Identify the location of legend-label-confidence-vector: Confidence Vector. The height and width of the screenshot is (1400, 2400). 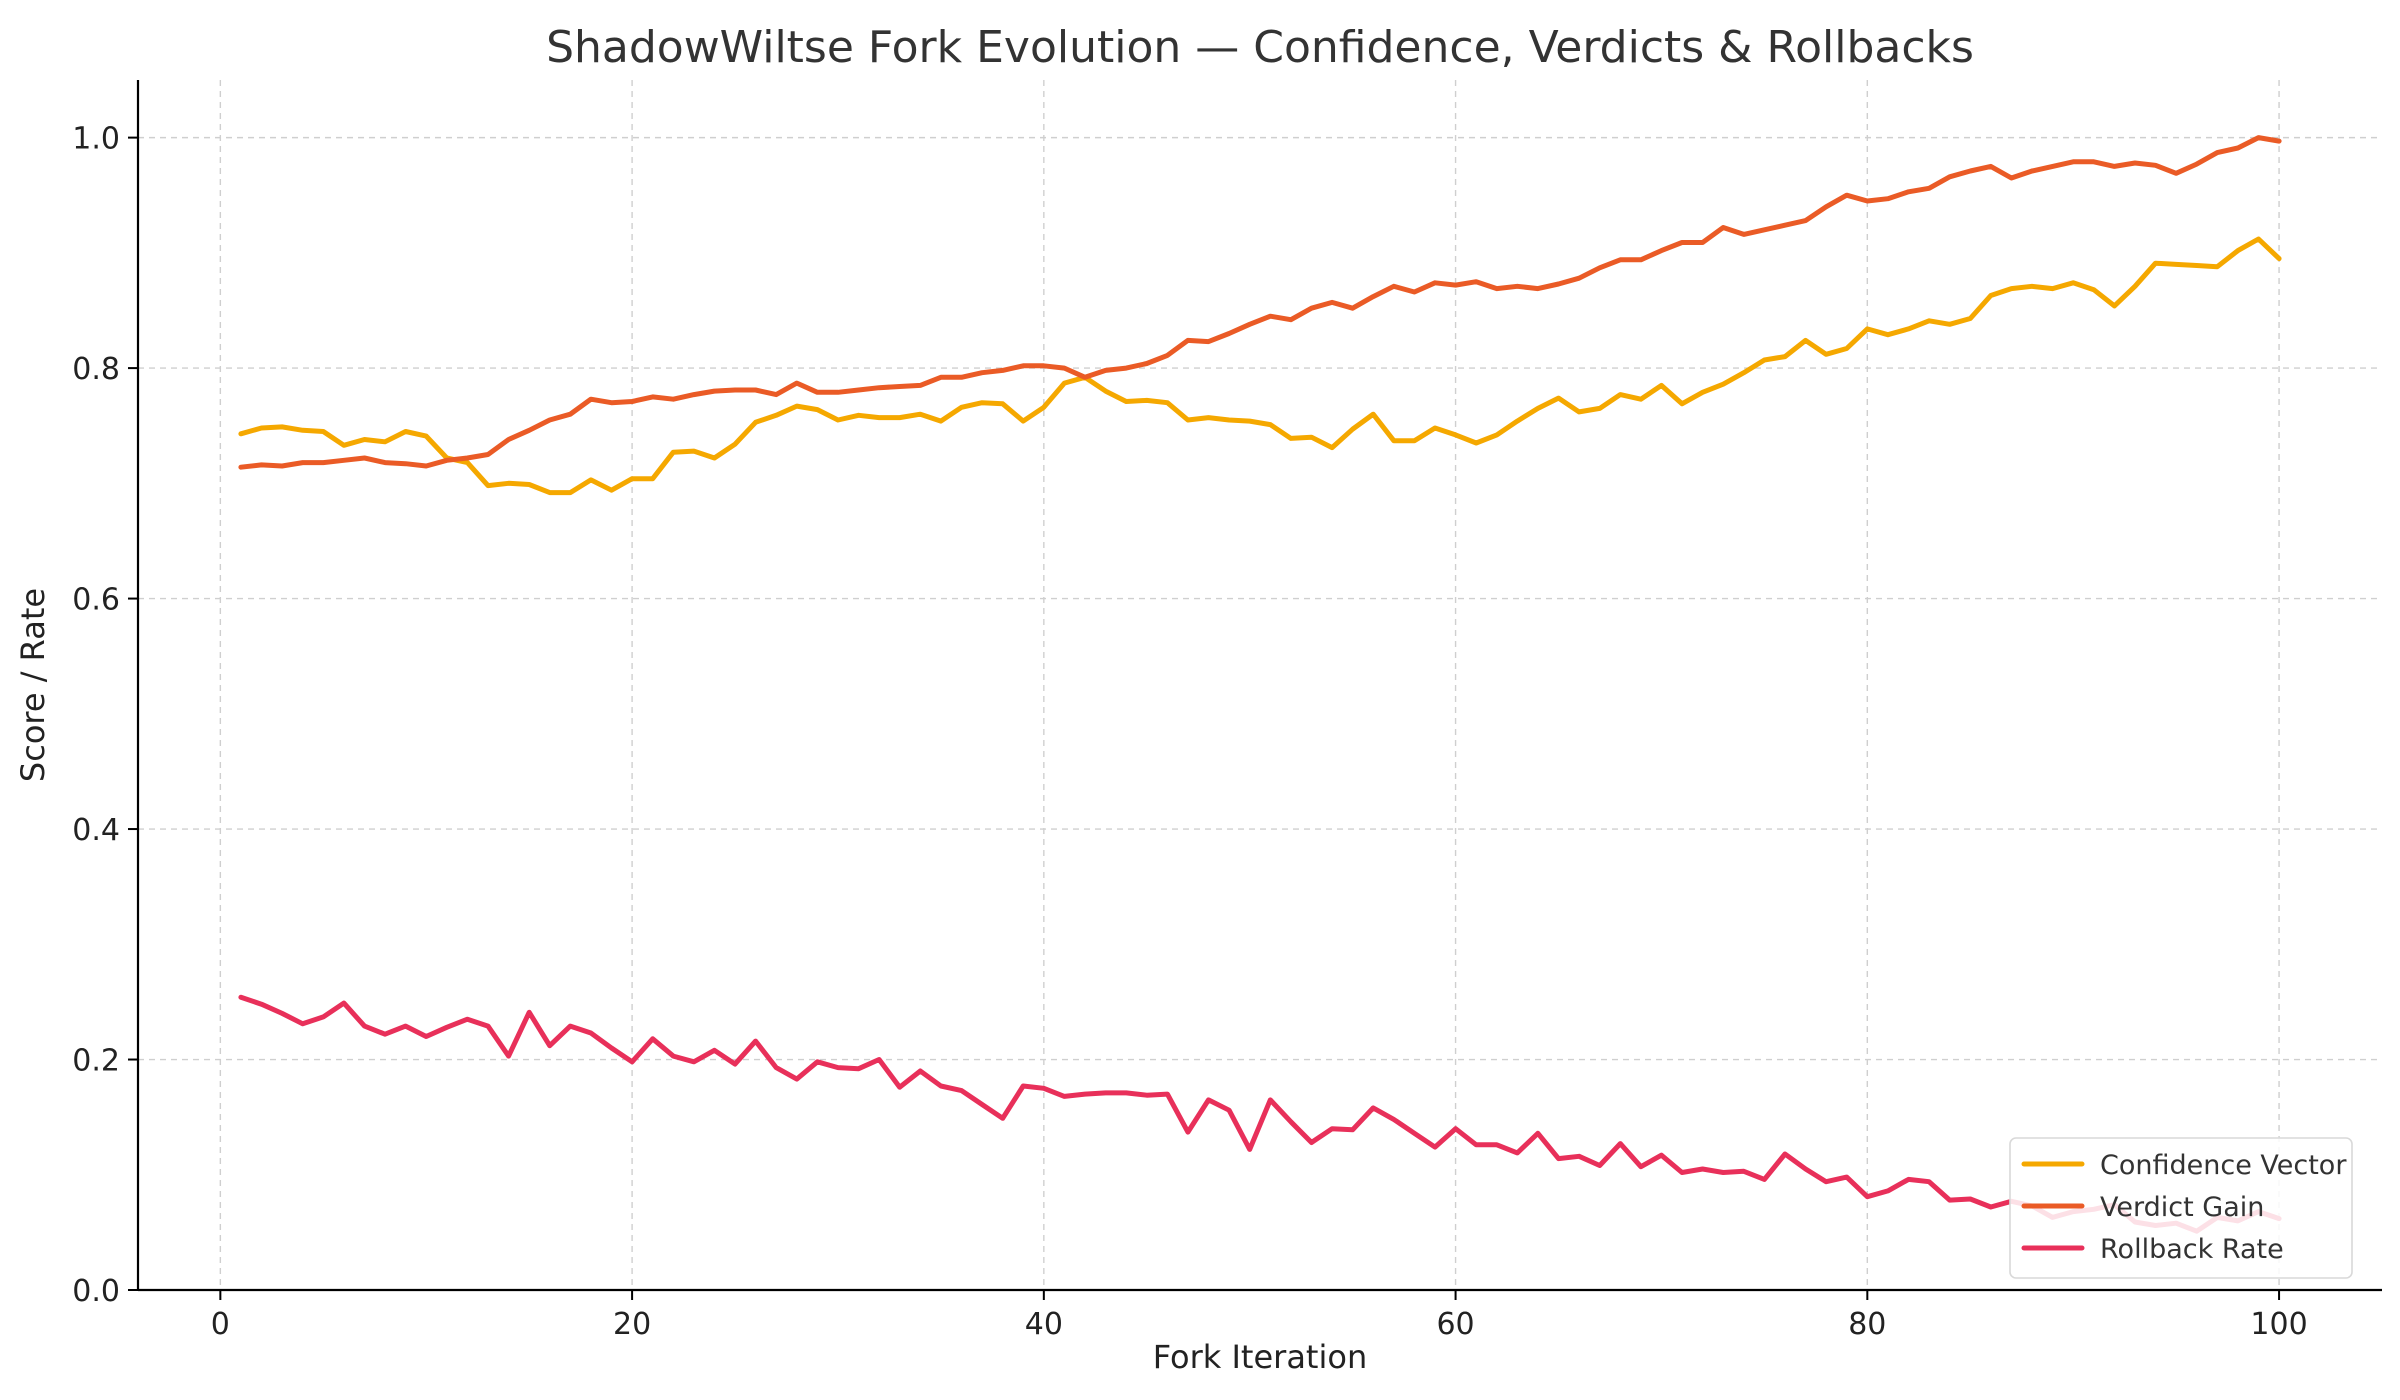
(2223, 1165).